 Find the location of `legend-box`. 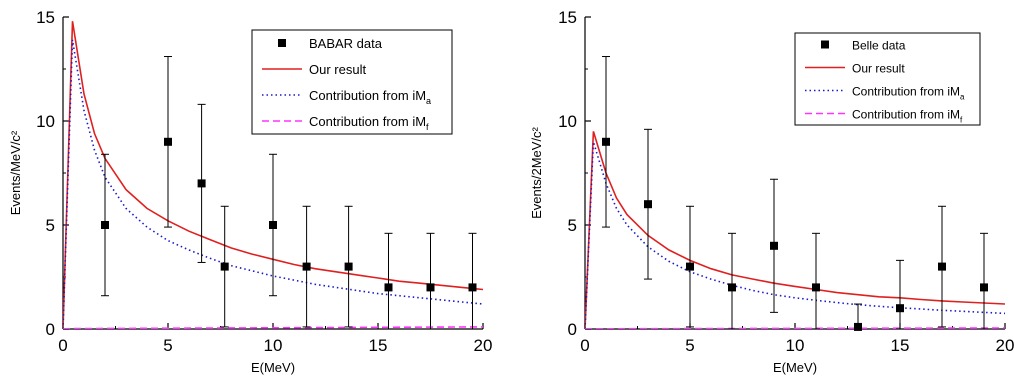

legend-box is located at coordinates (352, 82).